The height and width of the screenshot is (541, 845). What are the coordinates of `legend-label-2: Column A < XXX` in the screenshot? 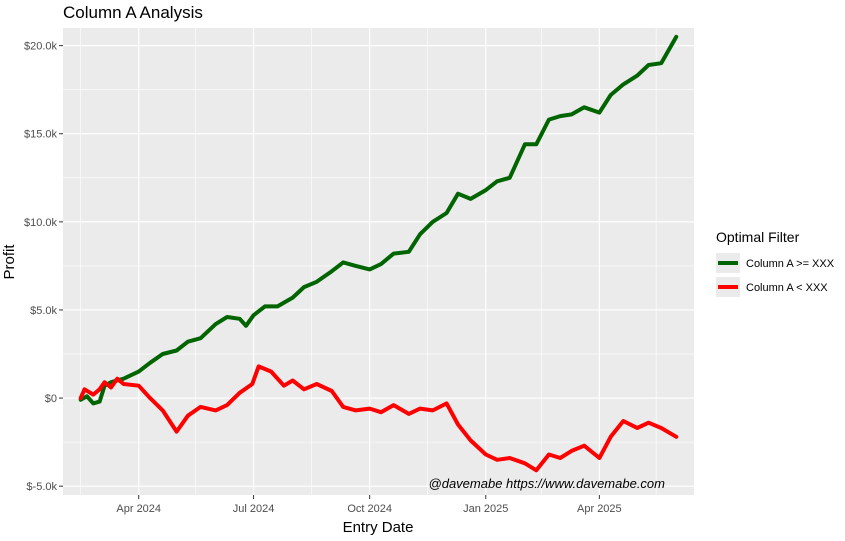 It's located at (787, 288).